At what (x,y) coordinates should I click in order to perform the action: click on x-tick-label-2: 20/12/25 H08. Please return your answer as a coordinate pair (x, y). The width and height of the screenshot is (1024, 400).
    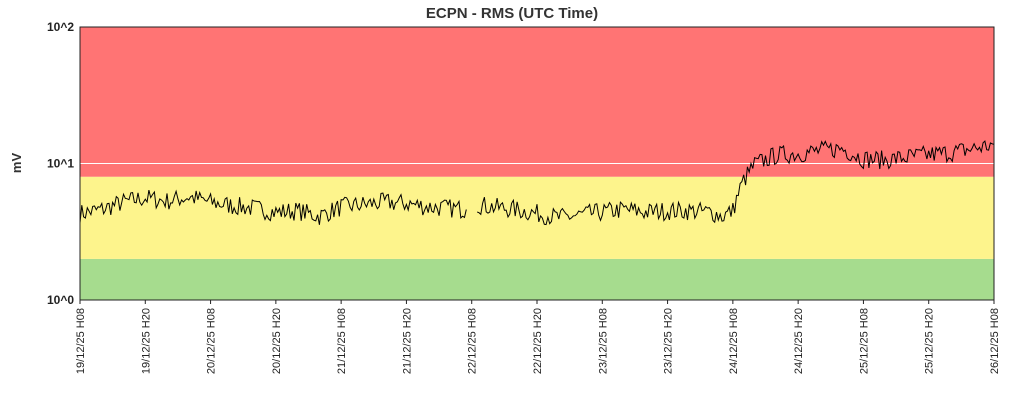
    Looking at the image, I should click on (212, 341).